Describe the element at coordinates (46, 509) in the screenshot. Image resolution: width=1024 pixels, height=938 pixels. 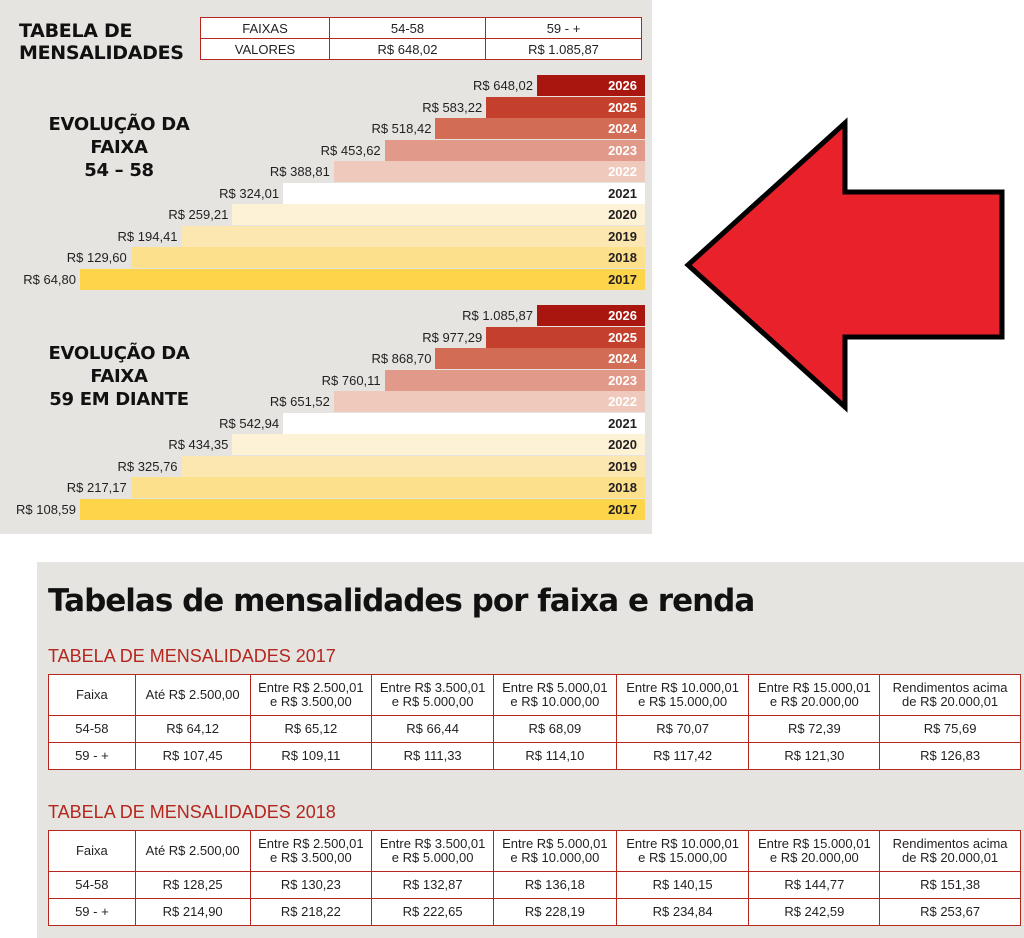
I see `bar-value-label: R$ 108,59` at that location.